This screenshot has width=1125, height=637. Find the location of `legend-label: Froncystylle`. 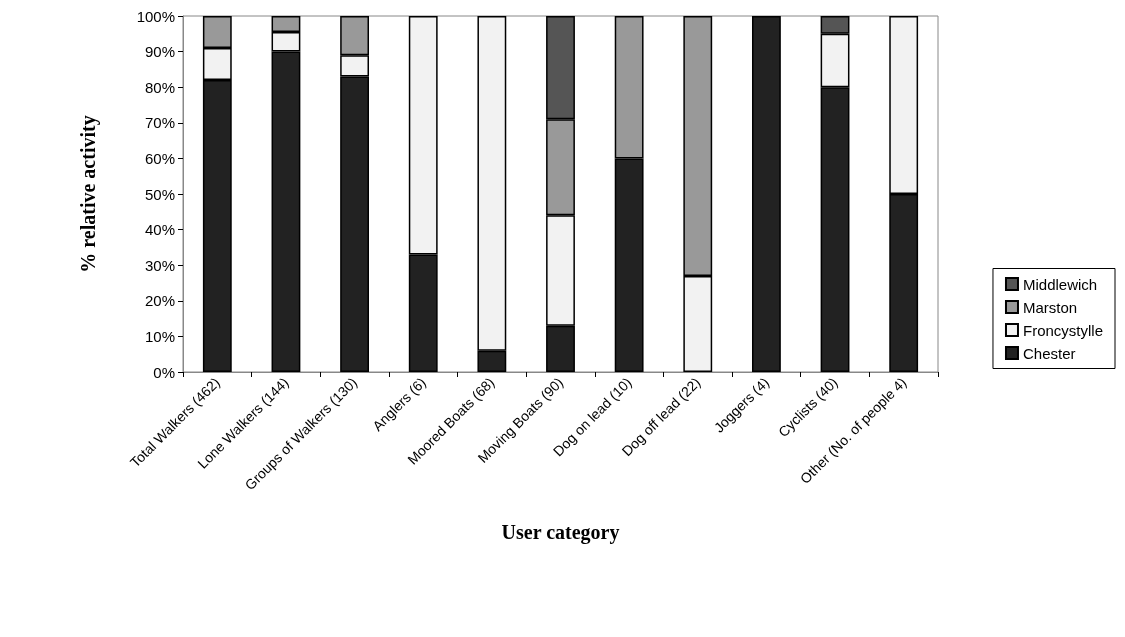

legend-label: Froncystylle is located at coordinates (1063, 330).